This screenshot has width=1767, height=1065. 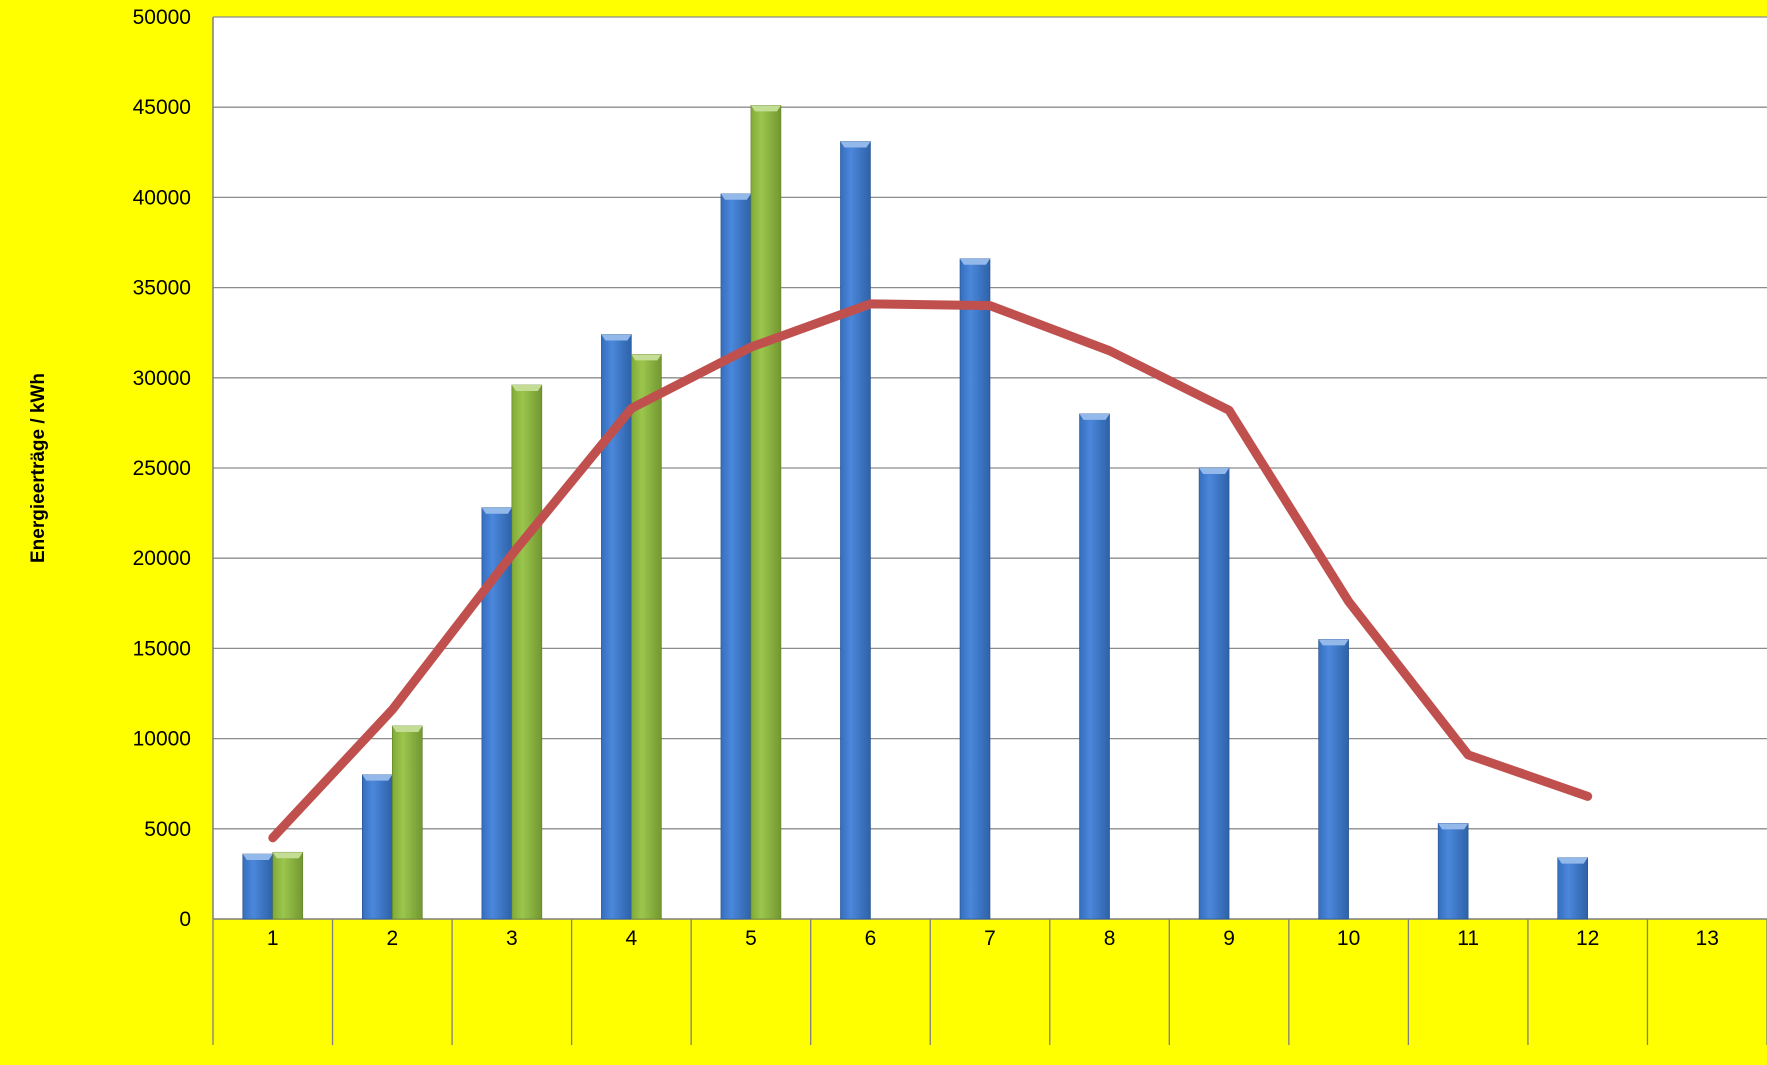 I want to click on y-tick-label: 5000, so click(x=167, y=829).